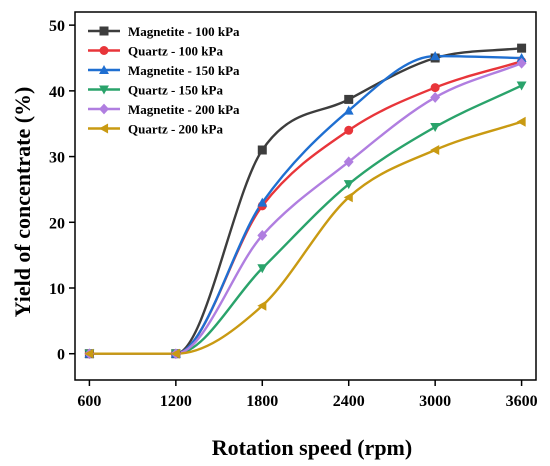 The width and height of the screenshot is (550, 466). Describe the element at coordinates (435, 401) in the screenshot. I see `x-tick-label: 3000` at that location.